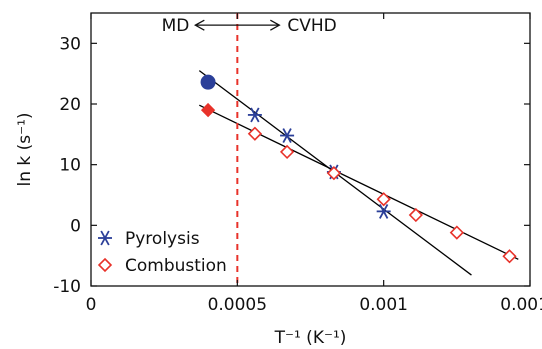  What do you see at coordinates (237, 305) in the screenshot?
I see `x-tick-label: 0.0005` at bounding box center [237, 305].